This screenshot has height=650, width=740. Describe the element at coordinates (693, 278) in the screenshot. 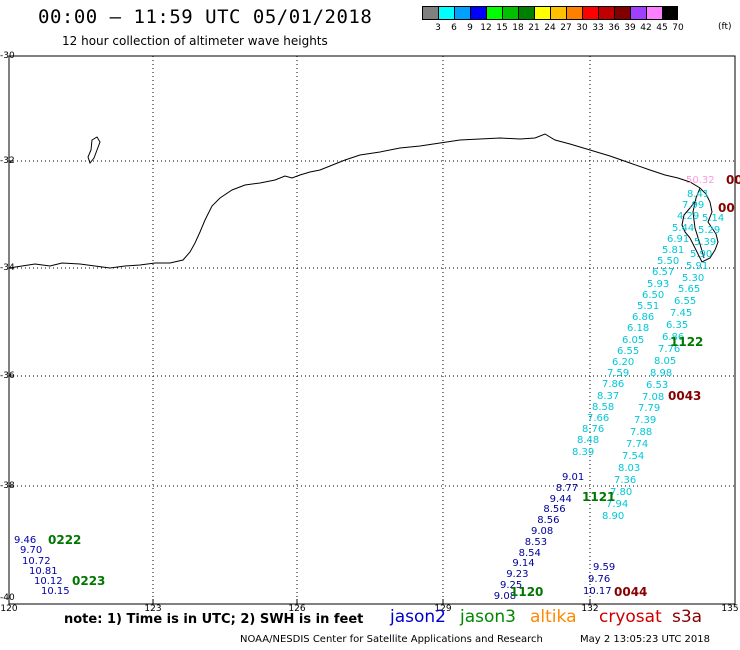

I see `wave-height-value: 5.30` at that location.